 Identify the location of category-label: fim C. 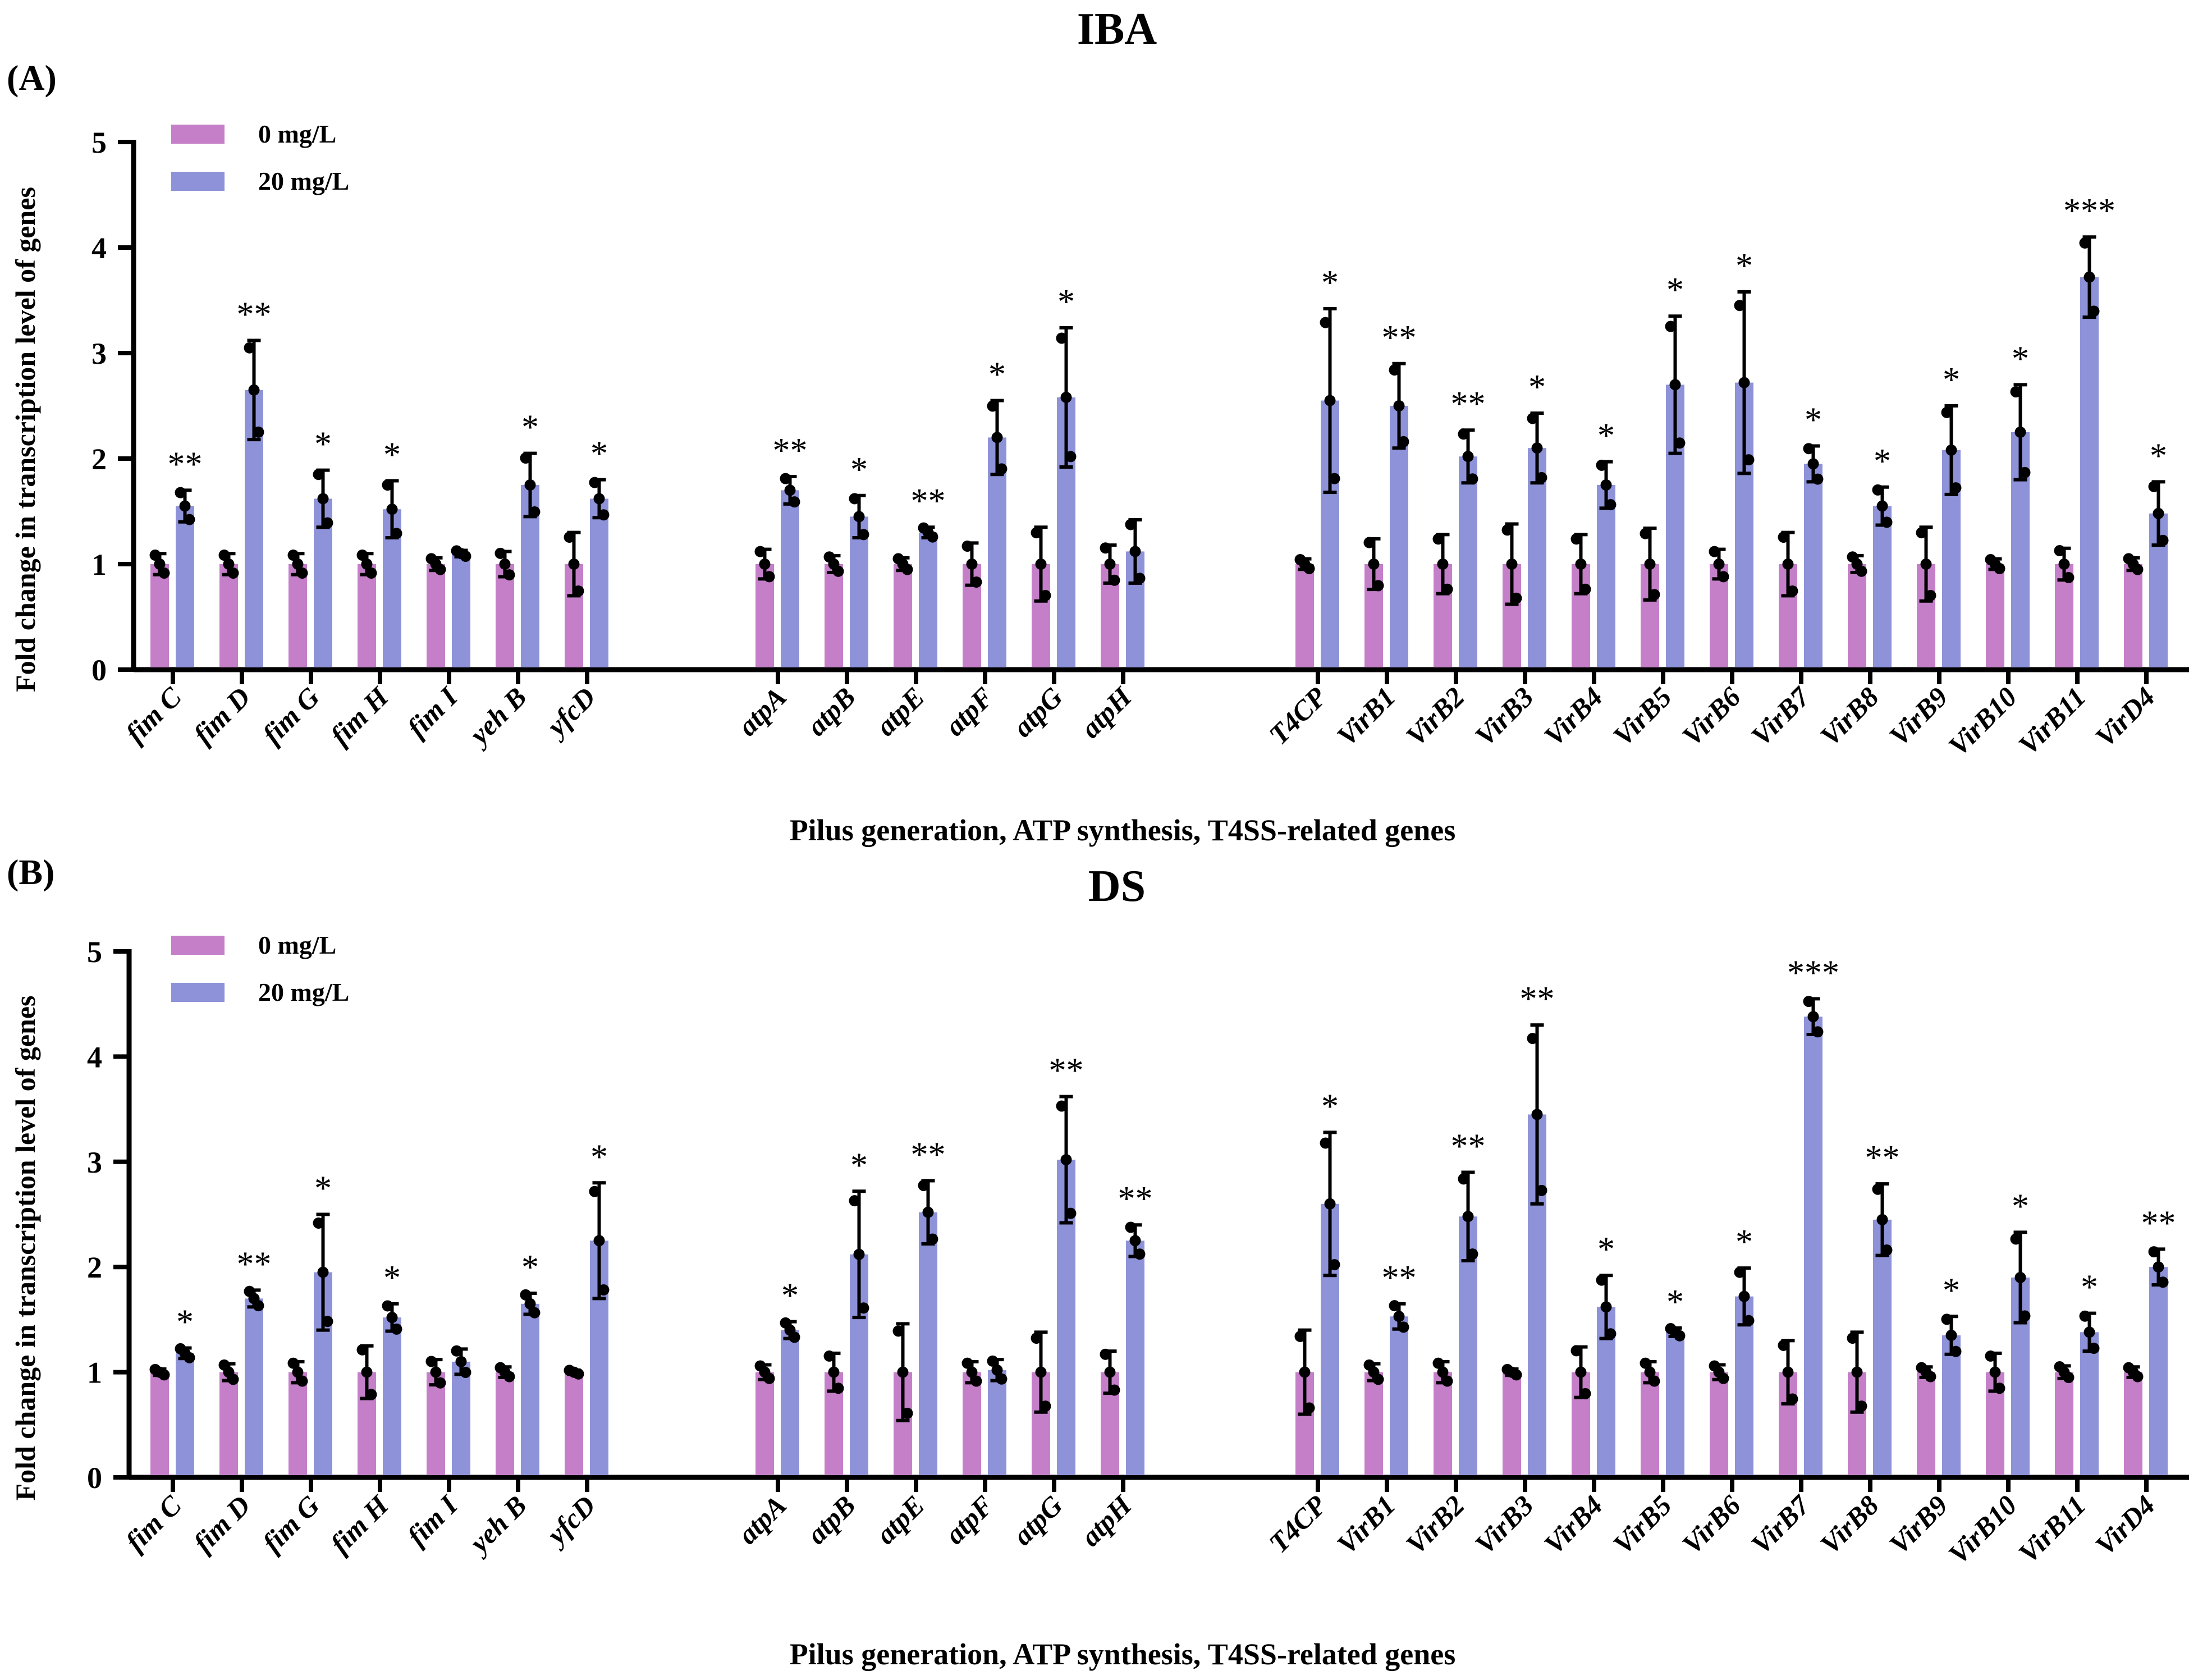
(154, 715).